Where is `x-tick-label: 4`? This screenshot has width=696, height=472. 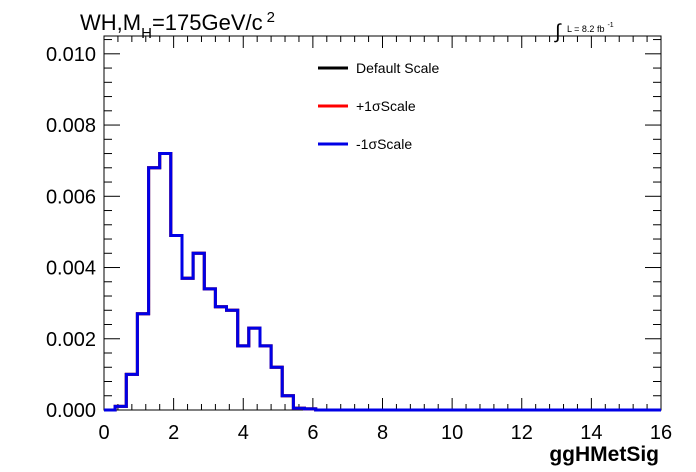
x-tick-label: 4 is located at coordinates (243, 433).